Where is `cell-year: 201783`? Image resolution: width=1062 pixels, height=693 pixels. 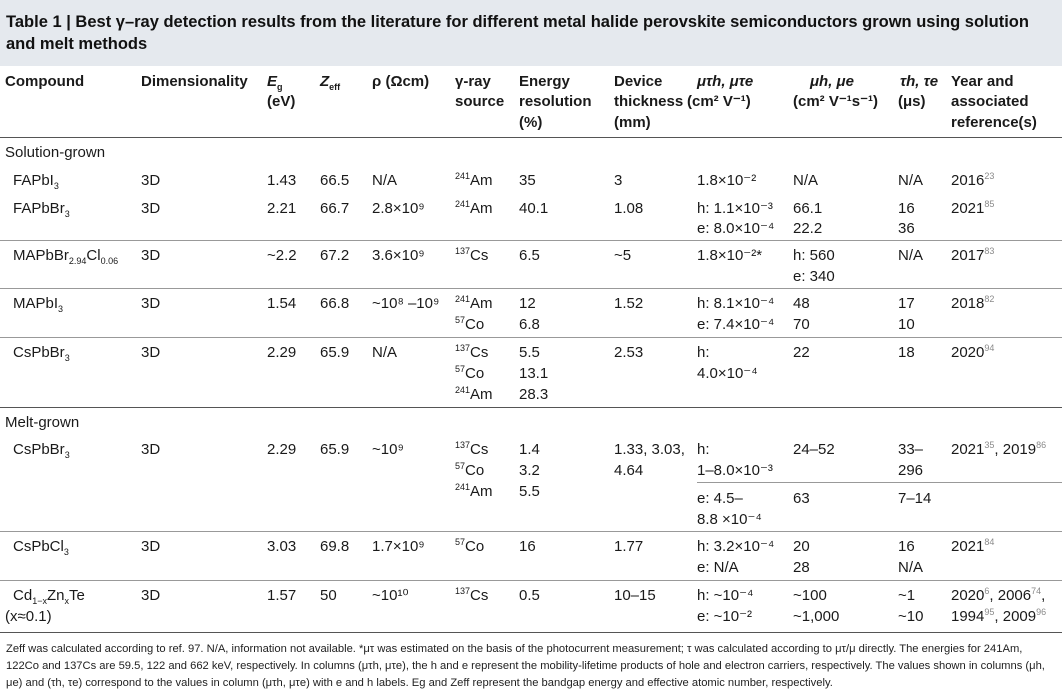
cell-year: 201783 is located at coordinates (972, 255).